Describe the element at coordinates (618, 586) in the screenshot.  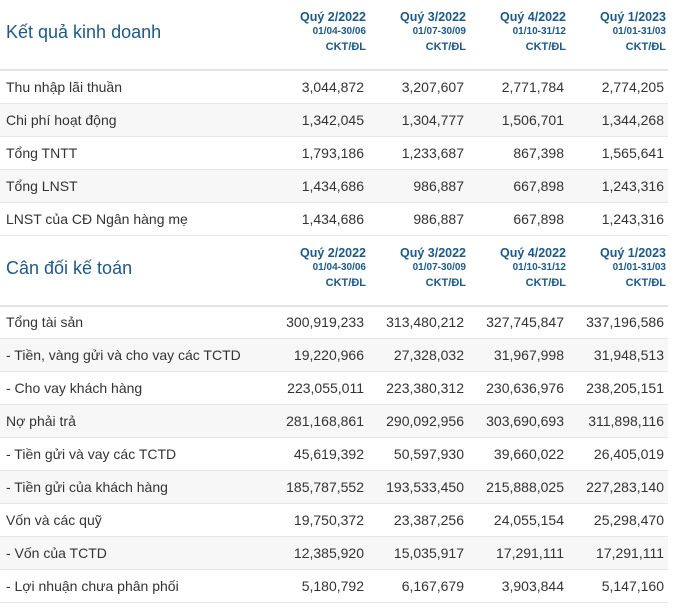
I see `row-value: 5,147,160` at that location.